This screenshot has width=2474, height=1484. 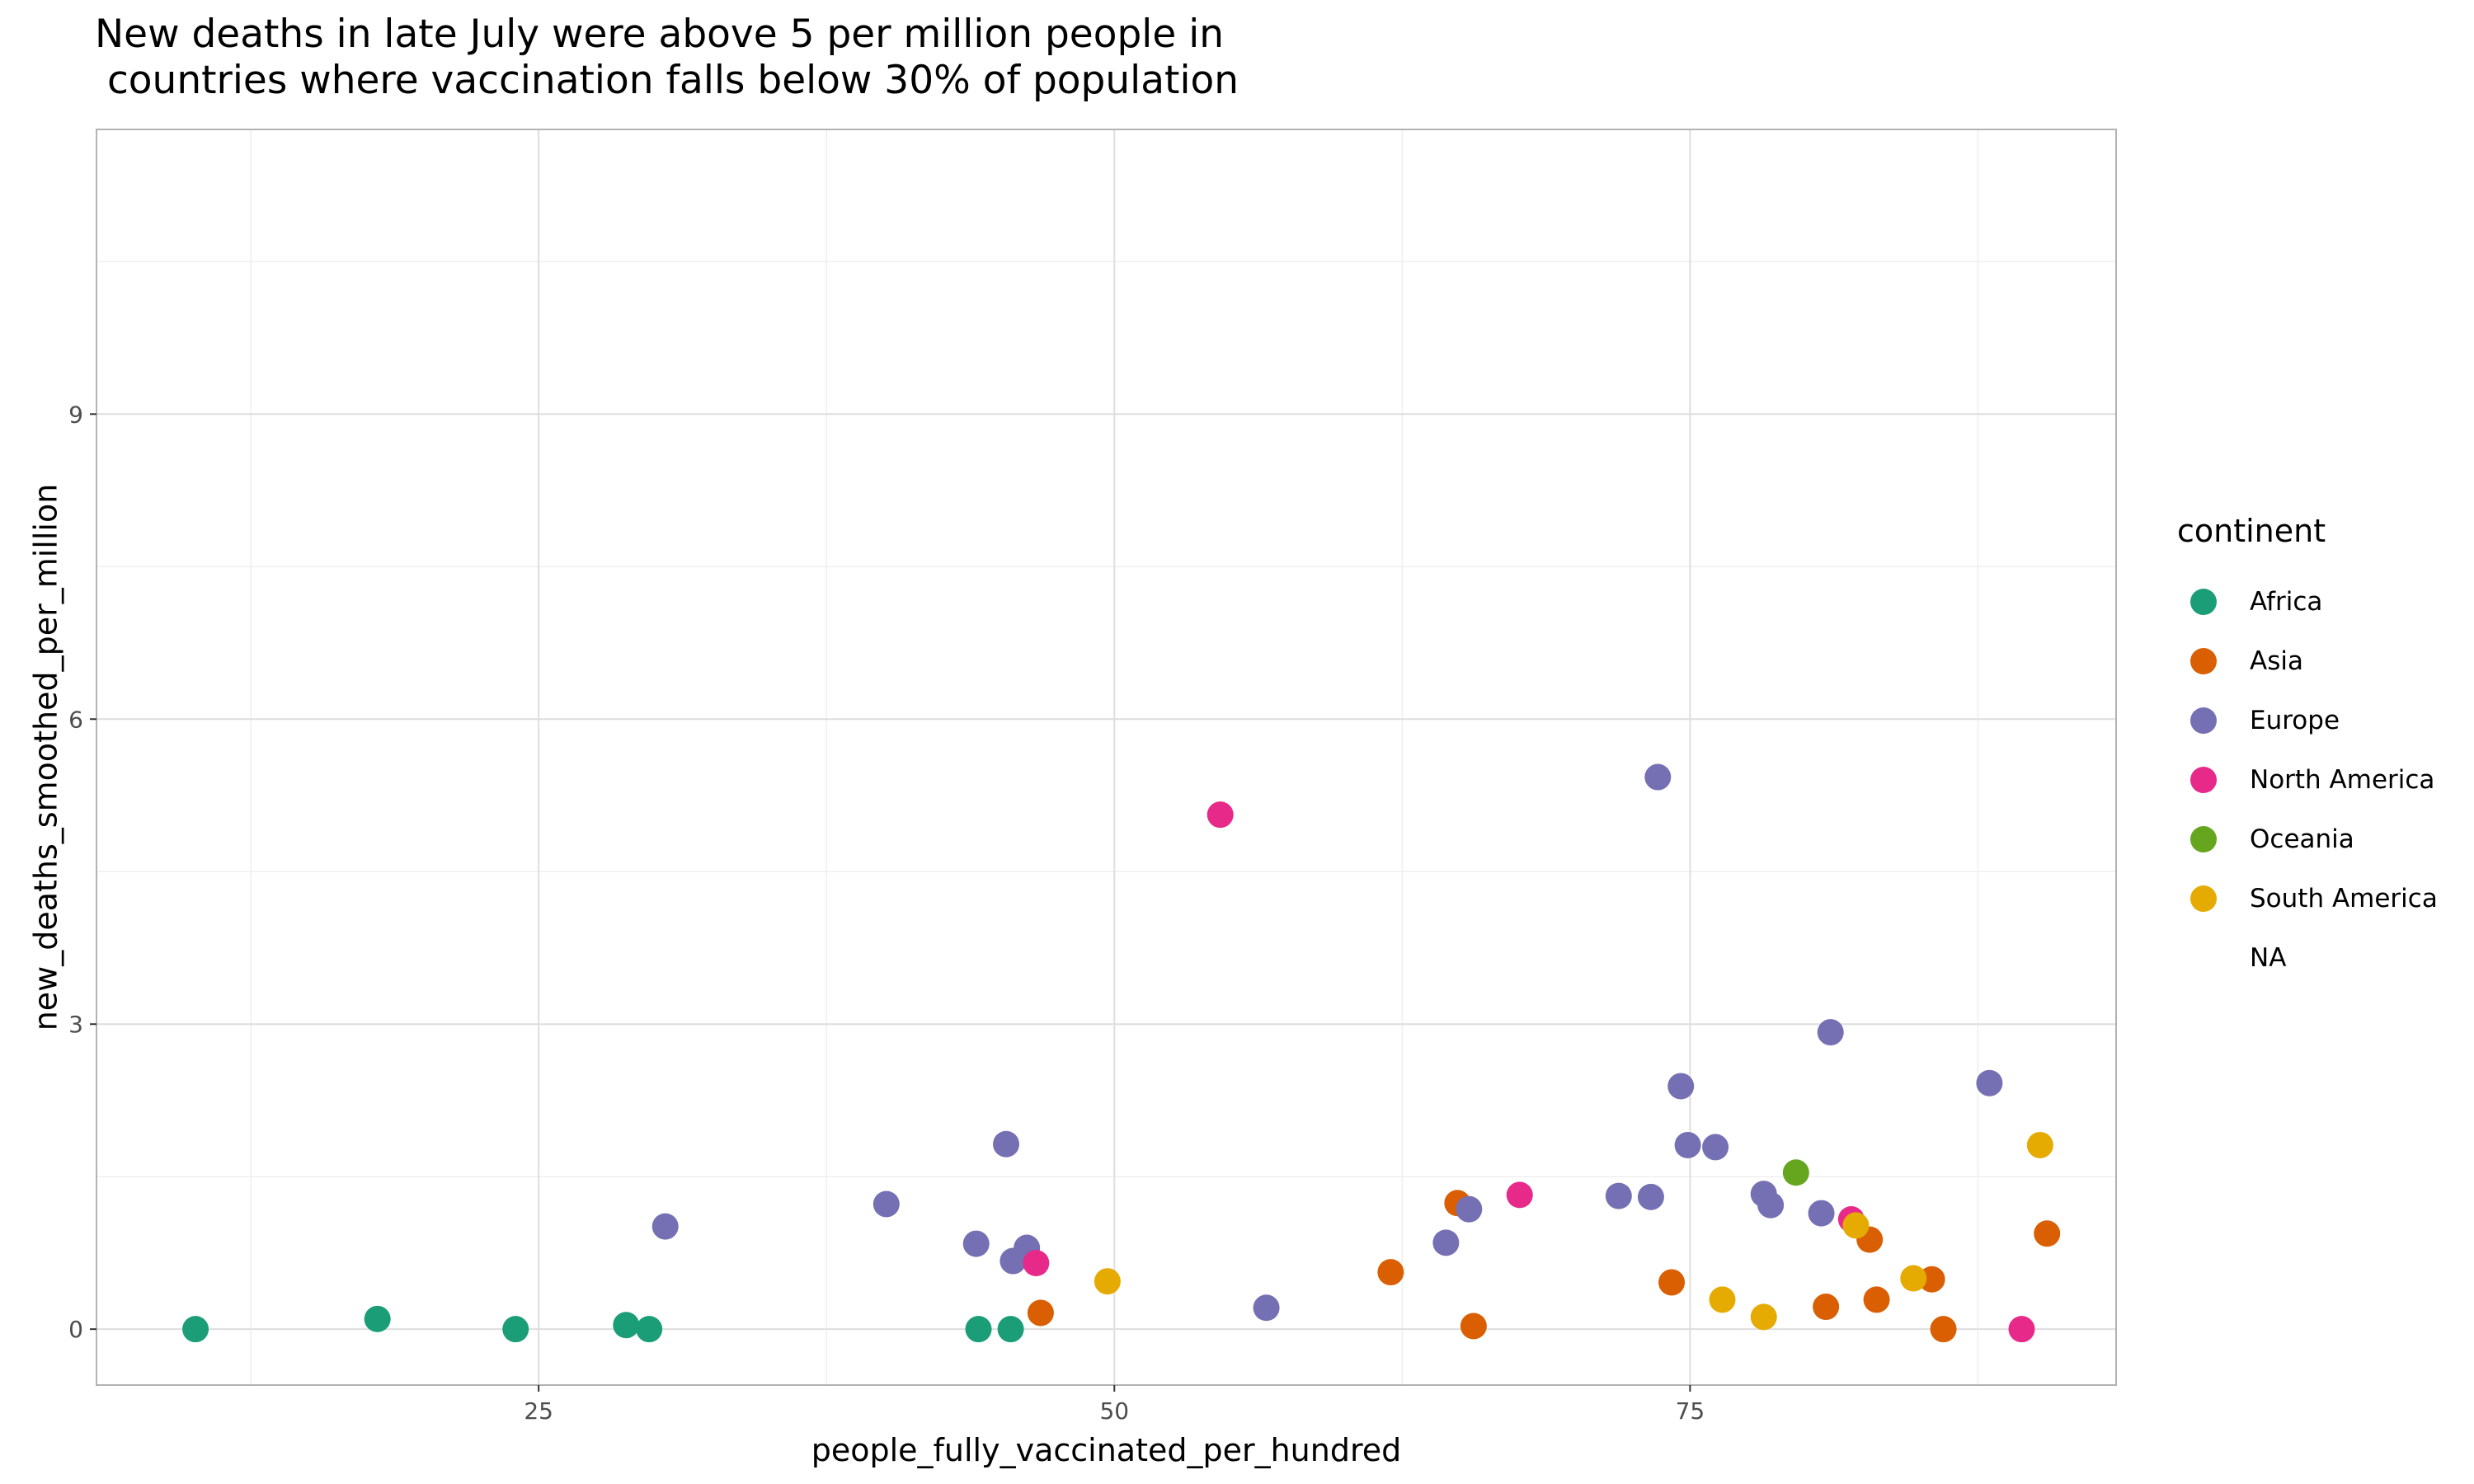 What do you see at coordinates (75, 1329) in the screenshot?
I see `y-tick-label: 0` at bounding box center [75, 1329].